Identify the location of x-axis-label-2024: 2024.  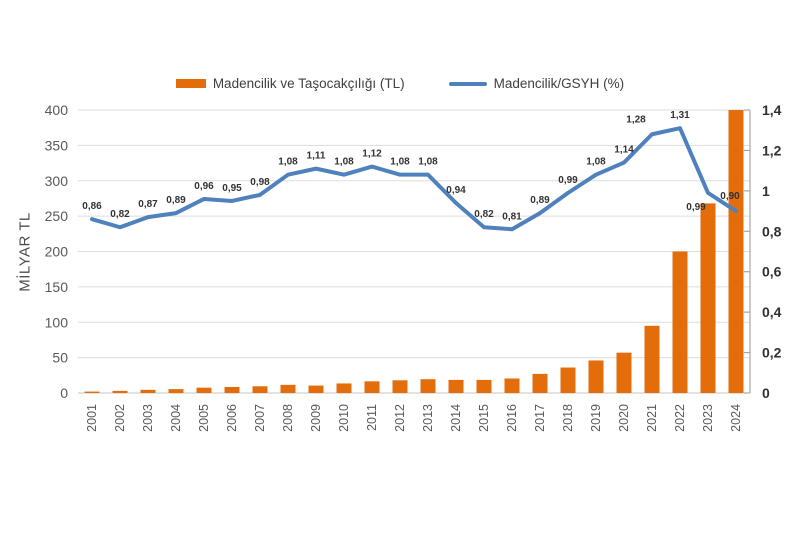
(736, 418).